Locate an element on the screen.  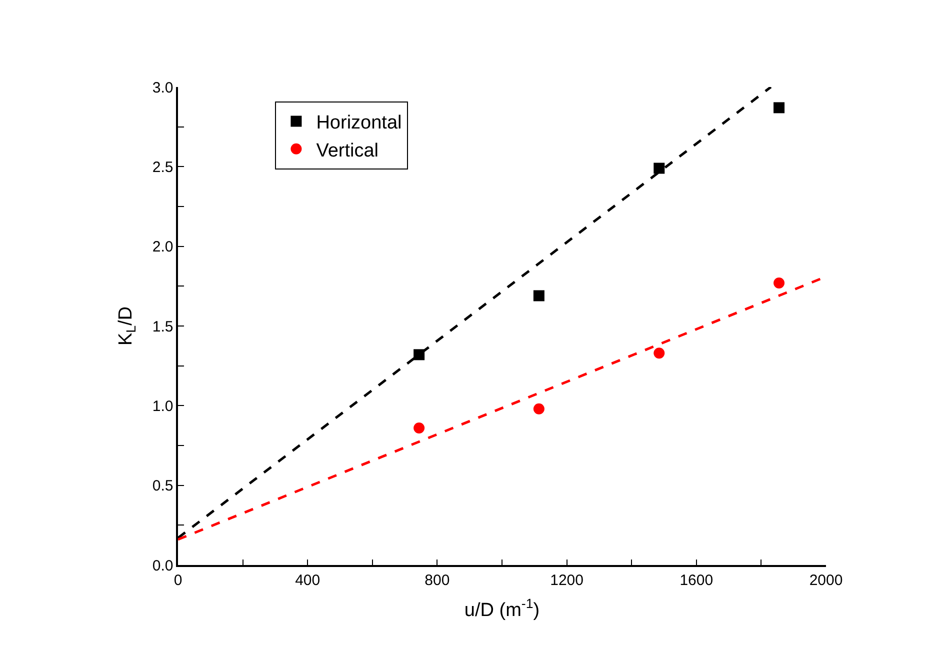
y-tick-label: 1.5 is located at coordinates (163, 327).